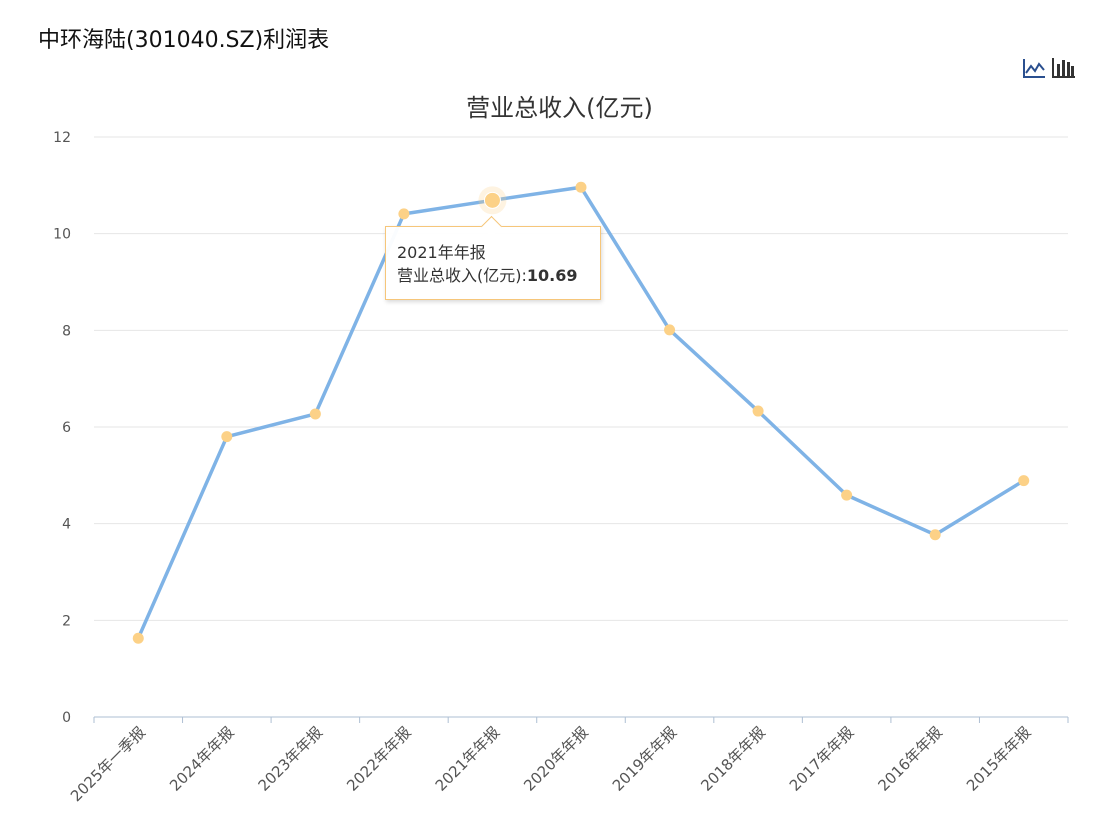 Image resolution: width=1119 pixels, height=831 pixels. What do you see at coordinates (441, 252) in the screenshot?
I see `tooltip-category: 2021年年报` at bounding box center [441, 252].